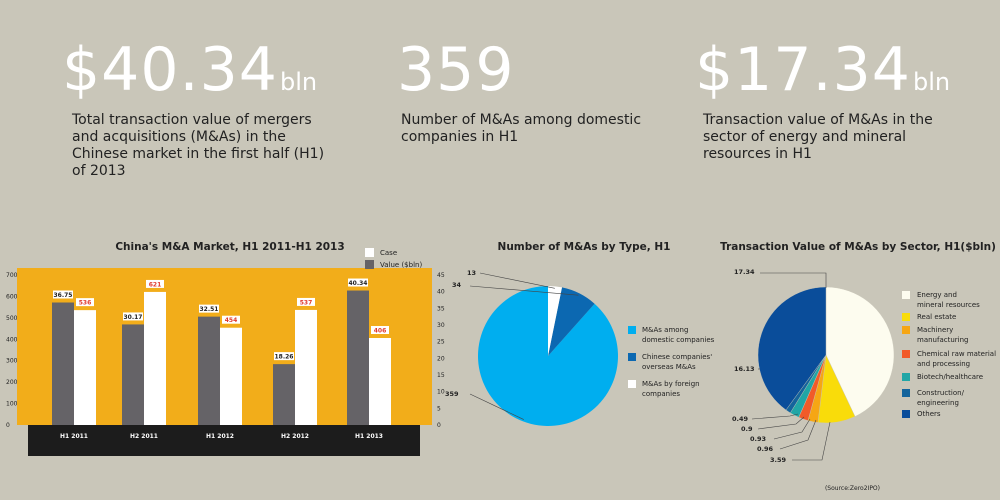  I want to click on legend-label: Energy and, so click(937, 295).